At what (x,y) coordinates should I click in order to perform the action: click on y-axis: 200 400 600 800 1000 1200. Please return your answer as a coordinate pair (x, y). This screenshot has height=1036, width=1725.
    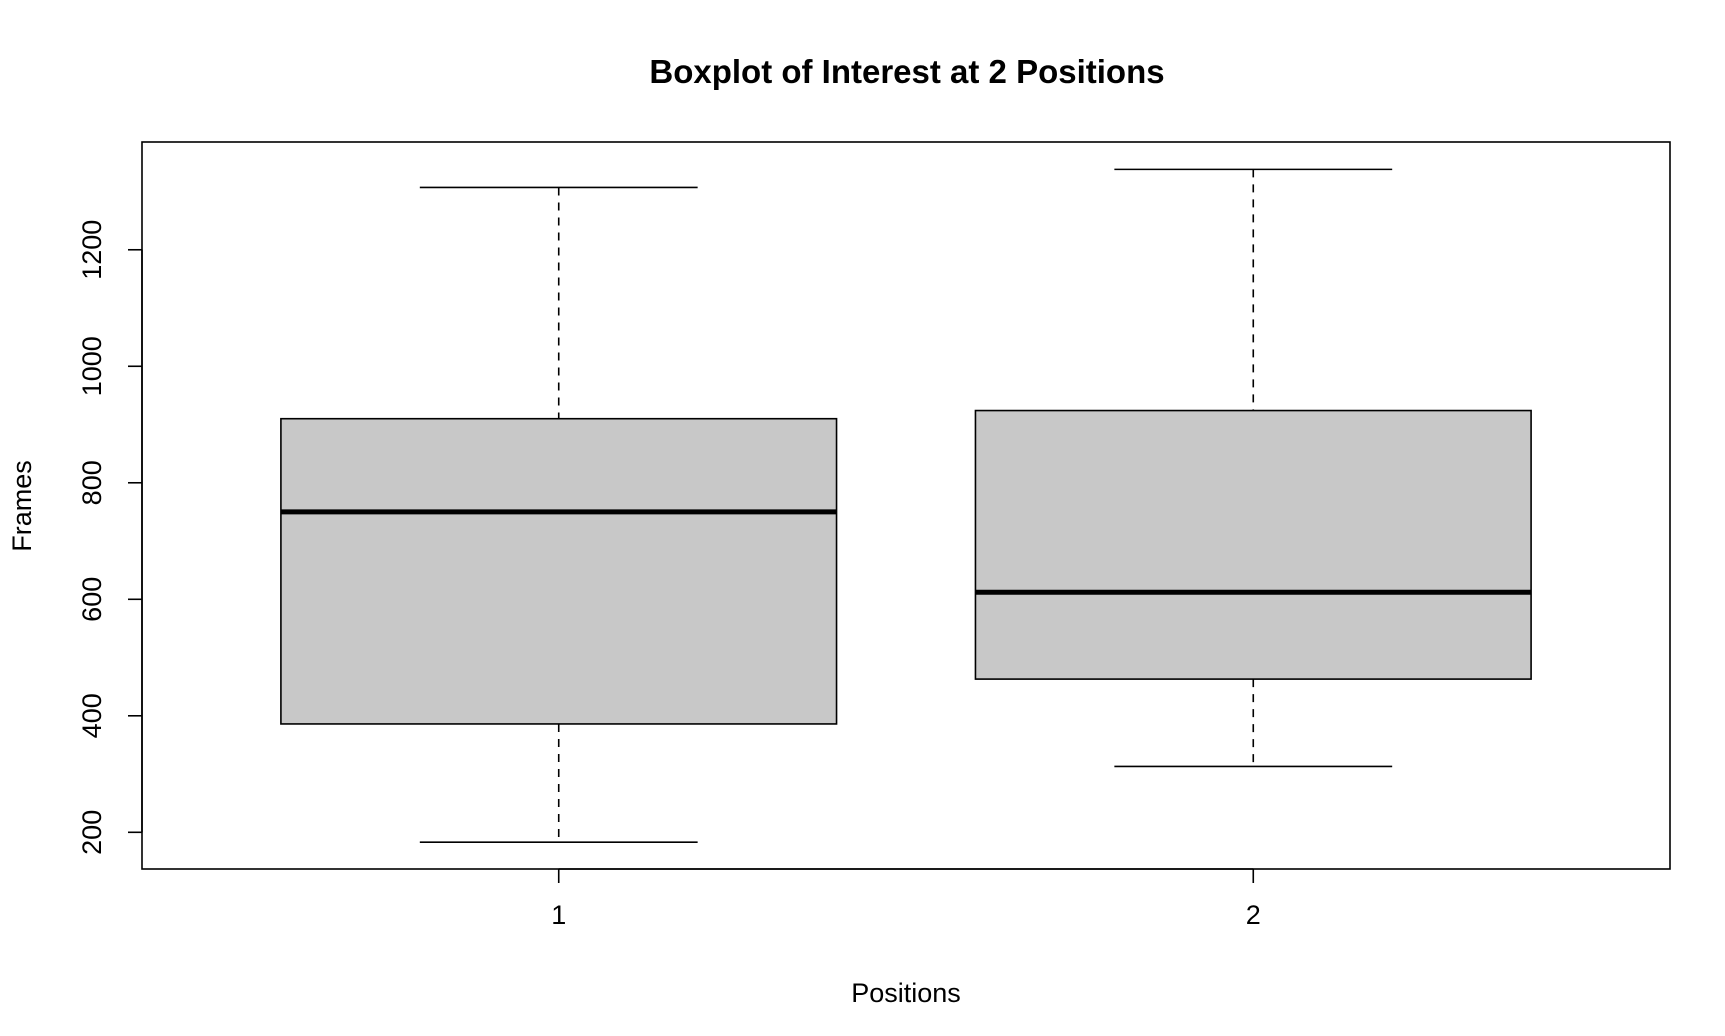
    Looking at the image, I should click on (110, 537).